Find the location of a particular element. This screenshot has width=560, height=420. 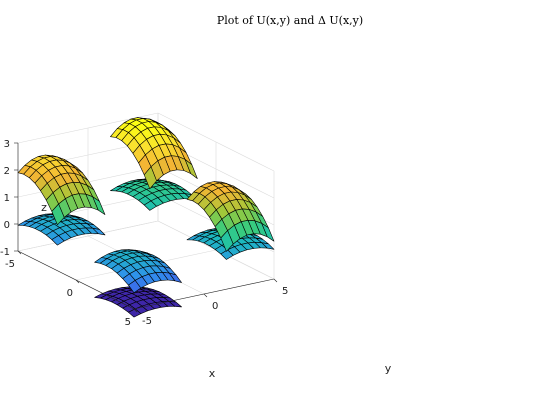

z-tick-label: 1 is located at coordinates (7, 198).